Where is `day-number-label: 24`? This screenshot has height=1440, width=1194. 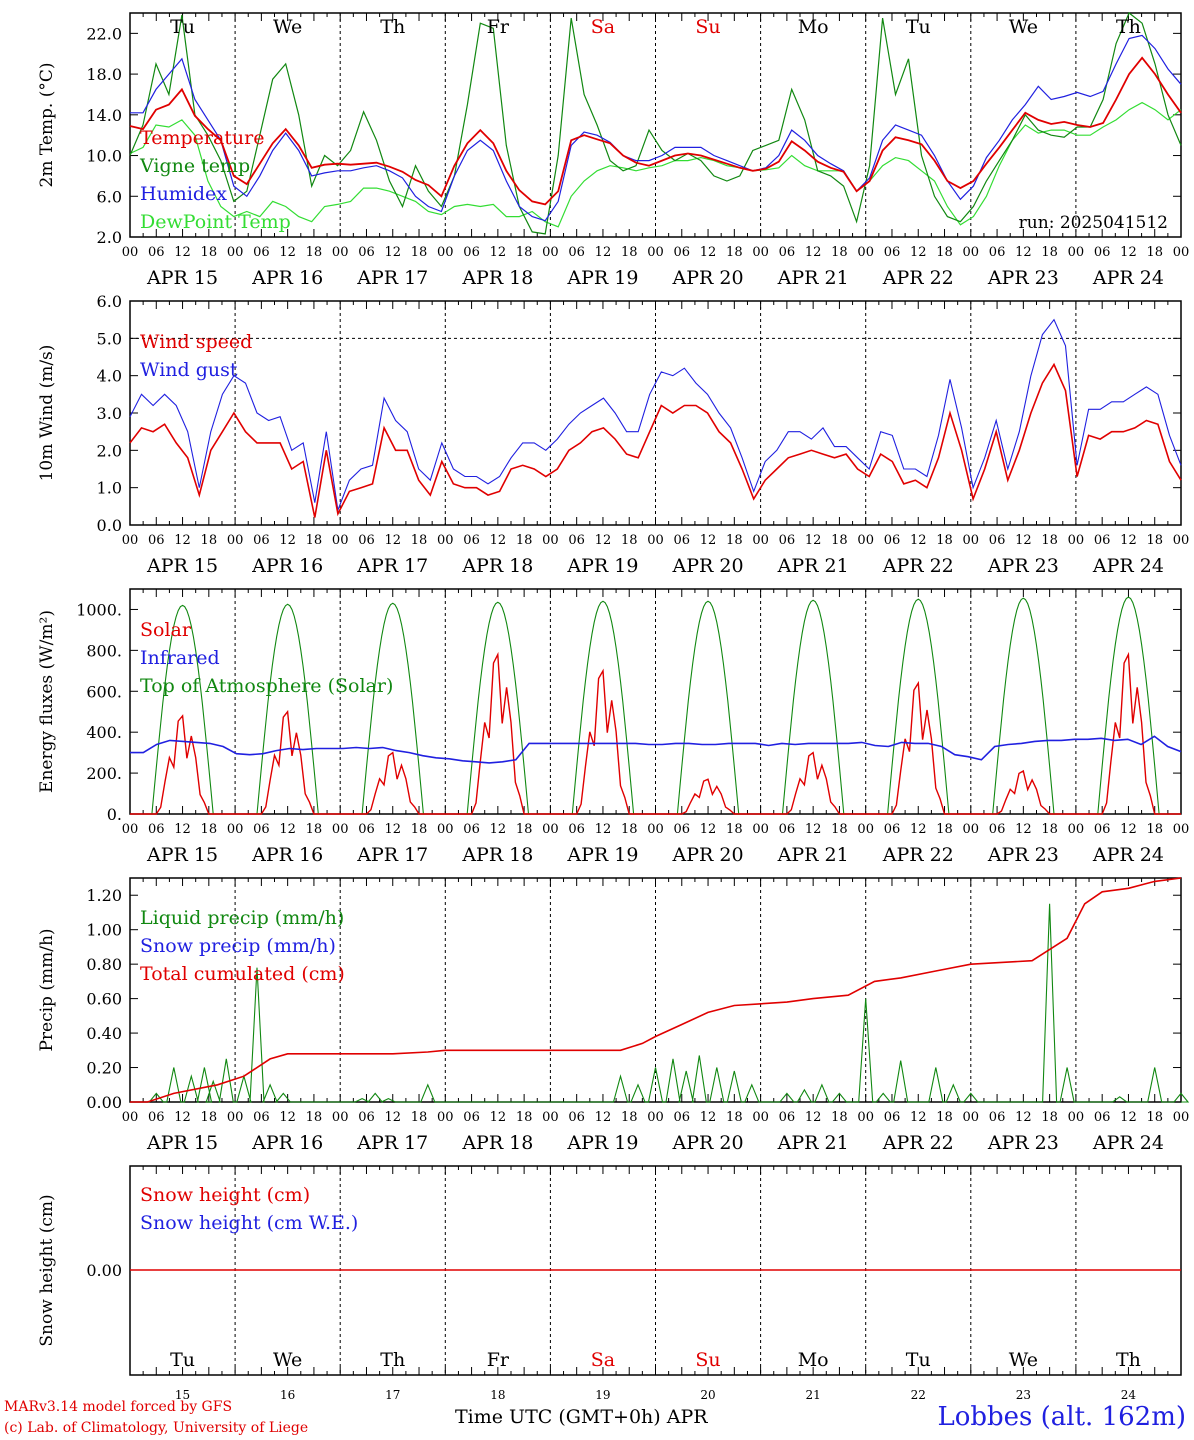
day-number-label: 24 is located at coordinates (1129, 1395).